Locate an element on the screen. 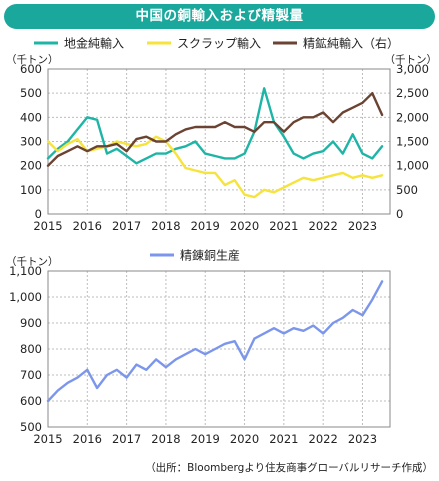 This screenshot has width=439, height=481. chart-title: 中国の銅輸入および精製量 is located at coordinates (219, 16).